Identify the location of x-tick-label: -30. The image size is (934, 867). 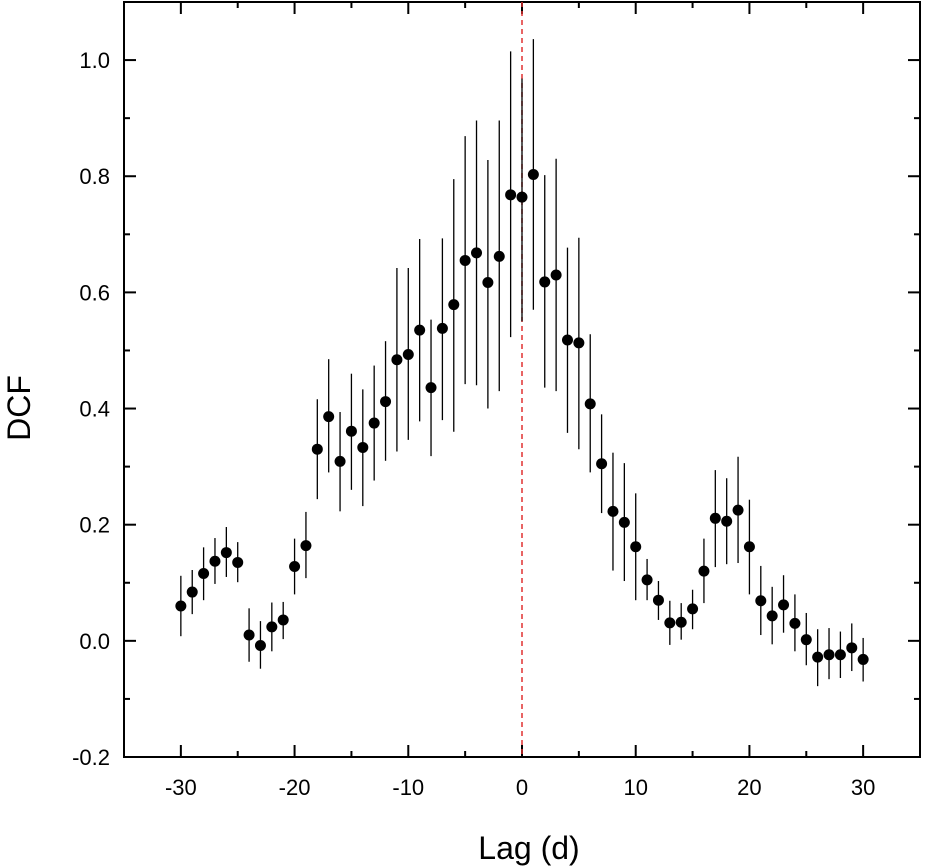
(181, 787).